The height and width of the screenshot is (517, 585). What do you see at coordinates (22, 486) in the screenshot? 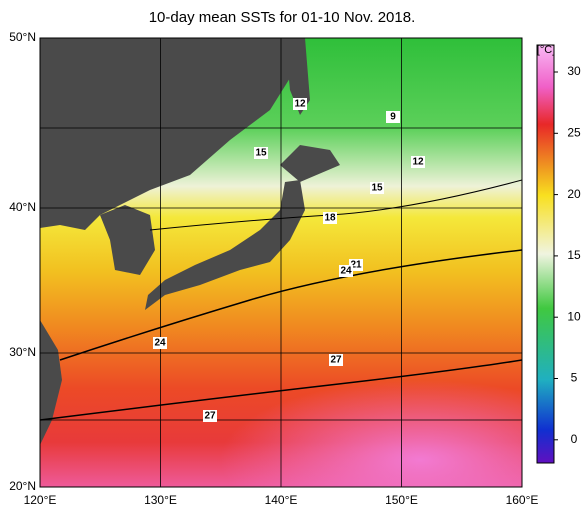
I see `lat-label: 20°N` at bounding box center [22, 486].